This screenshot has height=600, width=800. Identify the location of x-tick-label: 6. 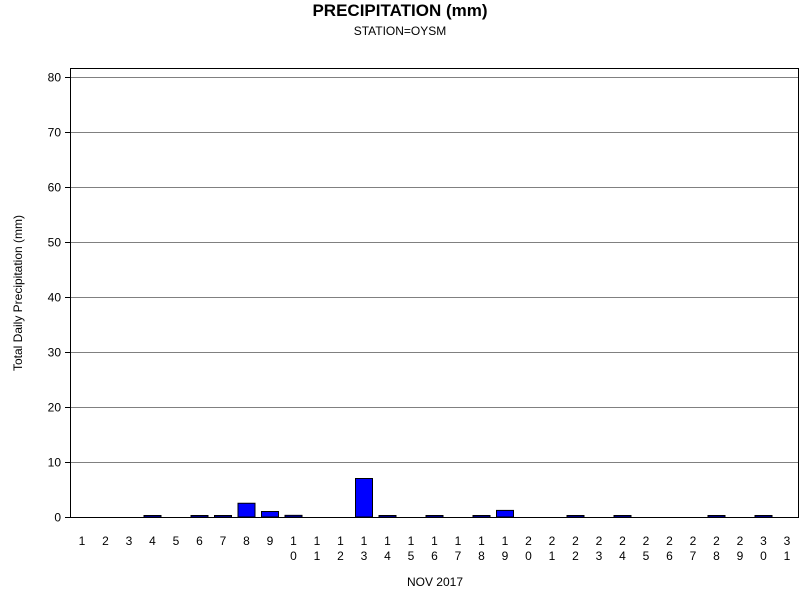
(199, 541).